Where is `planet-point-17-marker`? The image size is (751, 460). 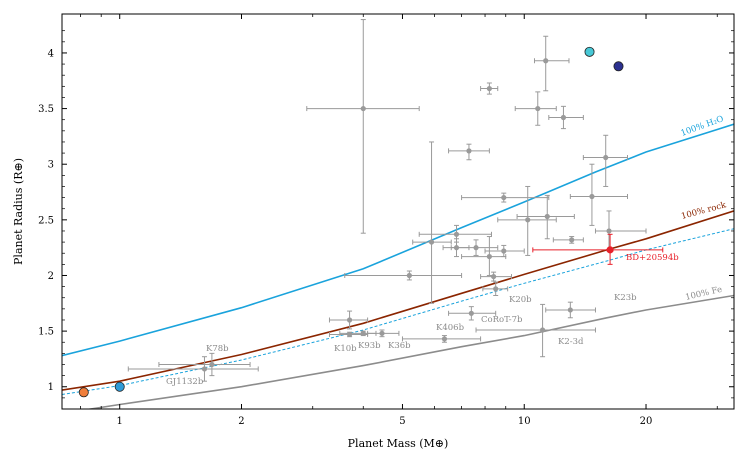 planet-point-17-marker is located at coordinates (504, 251).